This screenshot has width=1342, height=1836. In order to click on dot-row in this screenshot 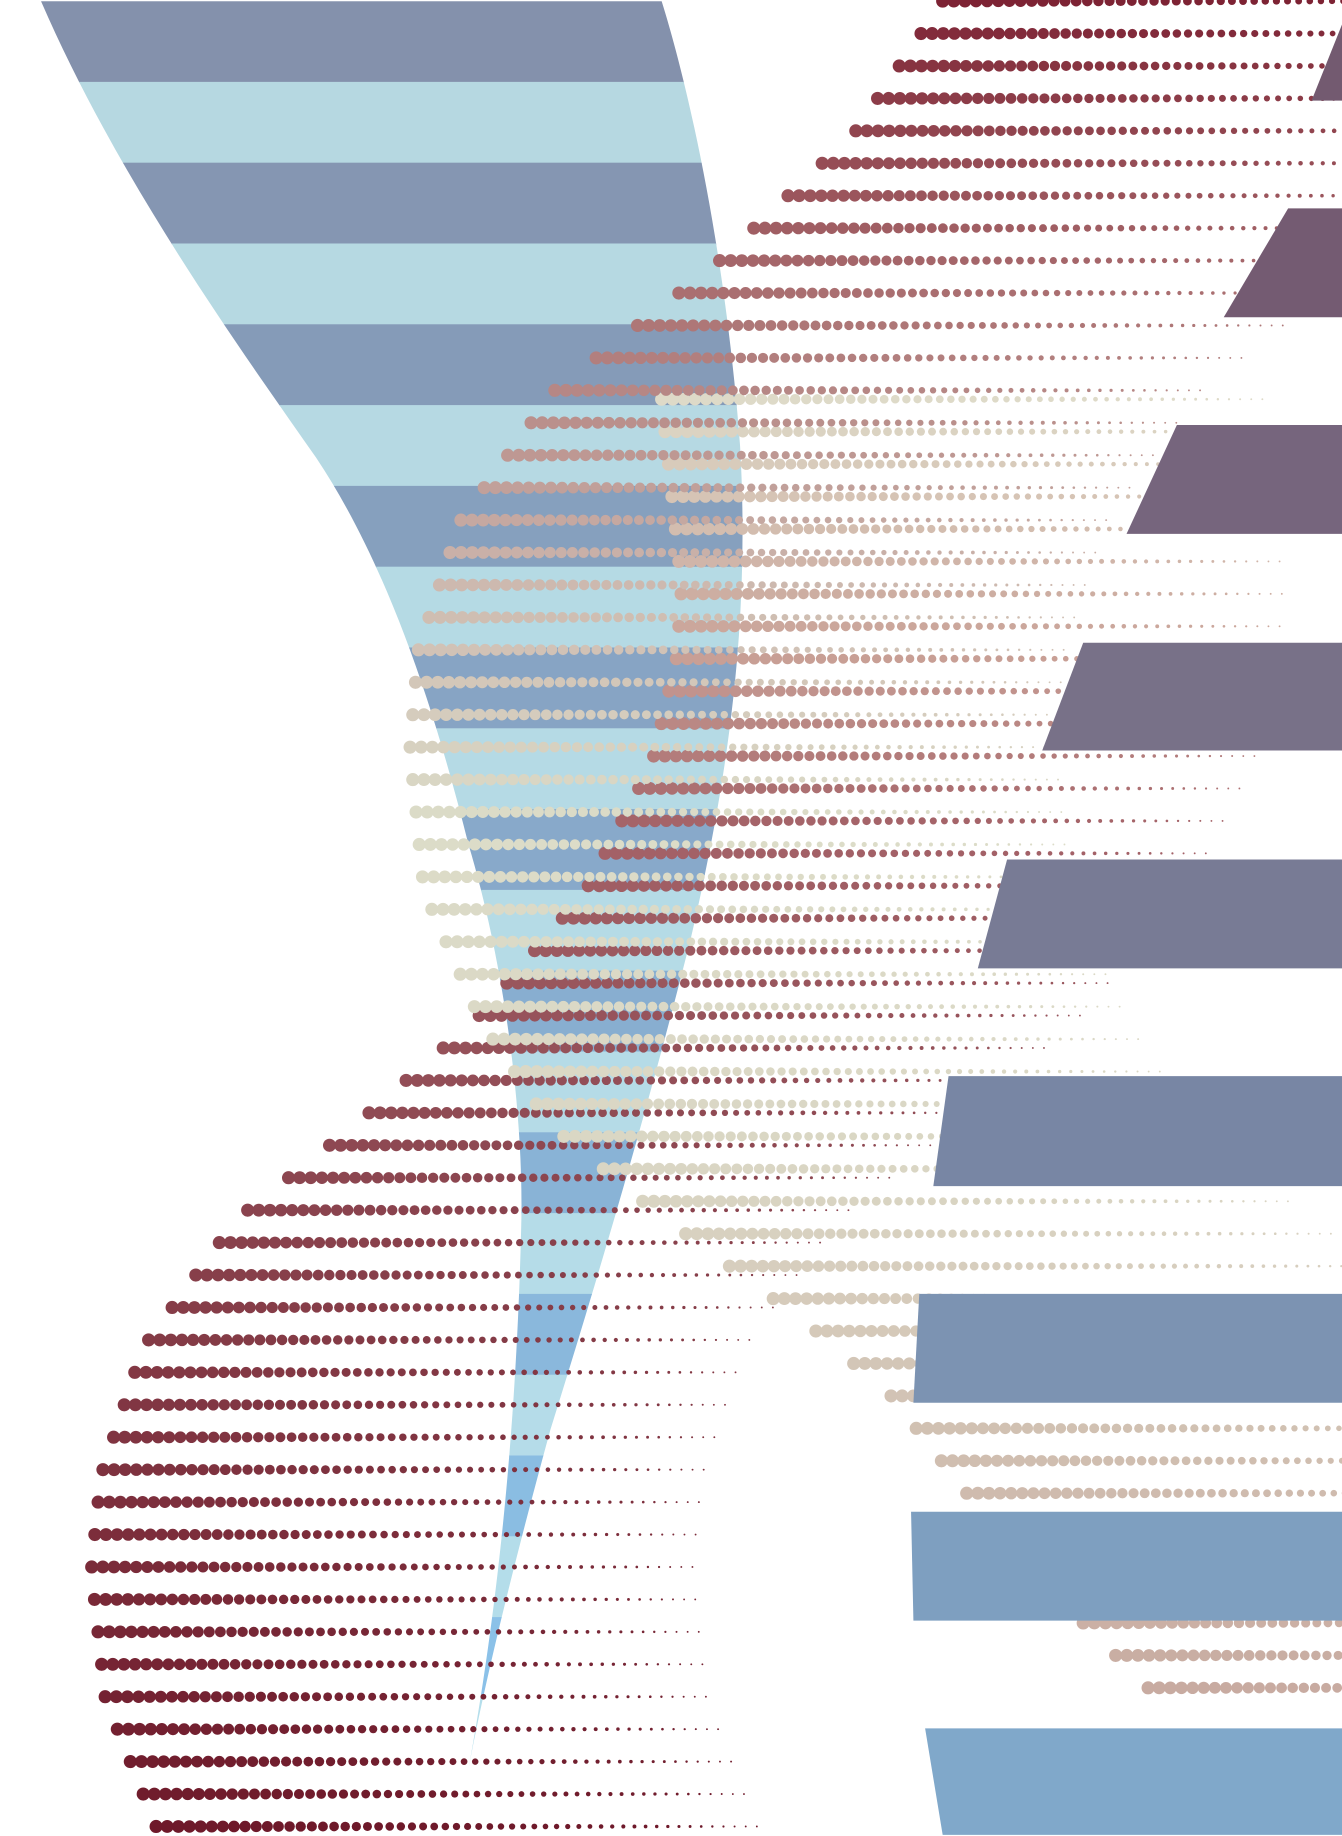, I will do `click(432, 1372)`.